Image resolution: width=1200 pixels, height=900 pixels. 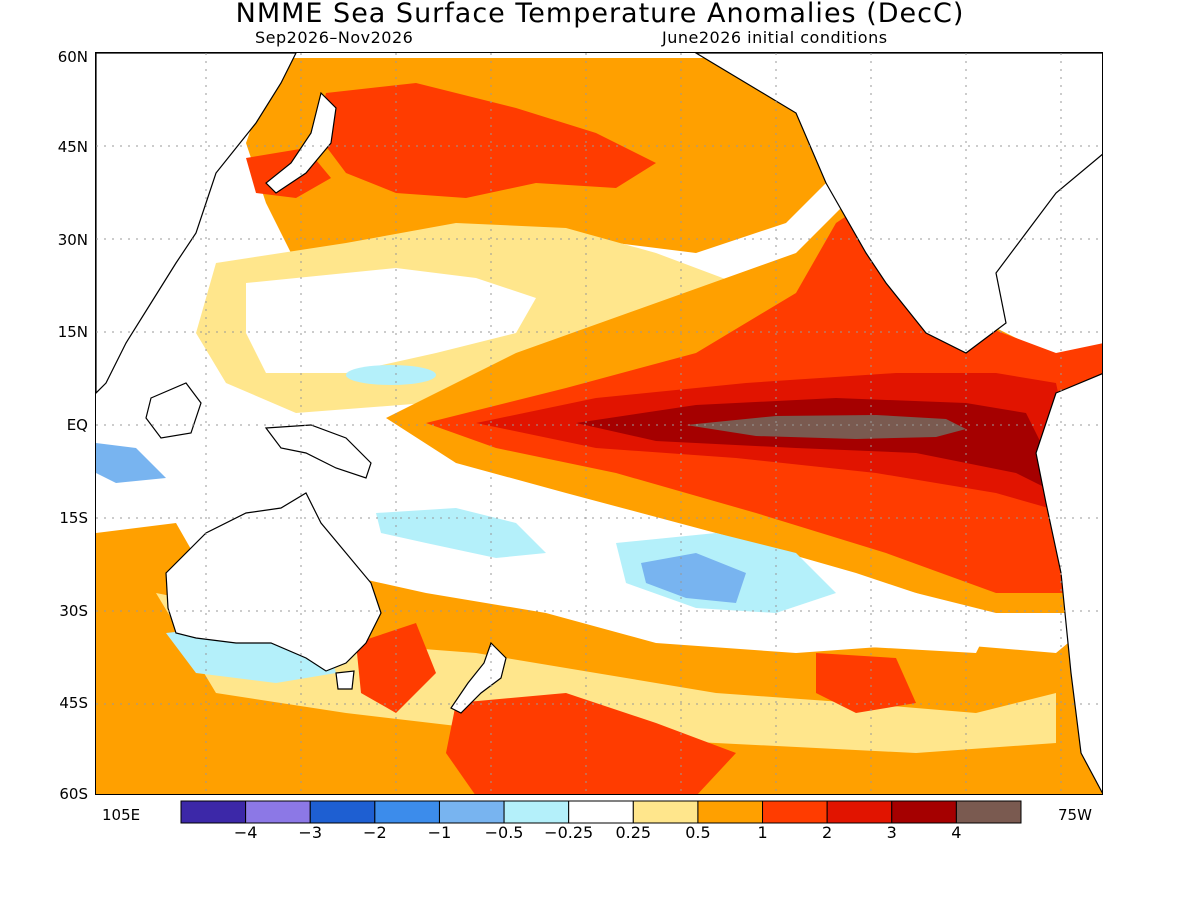 What do you see at coordinates (693, 578) in the screenshot?
I see `south-pacific-cool-core` at bounding box center [693, 578].